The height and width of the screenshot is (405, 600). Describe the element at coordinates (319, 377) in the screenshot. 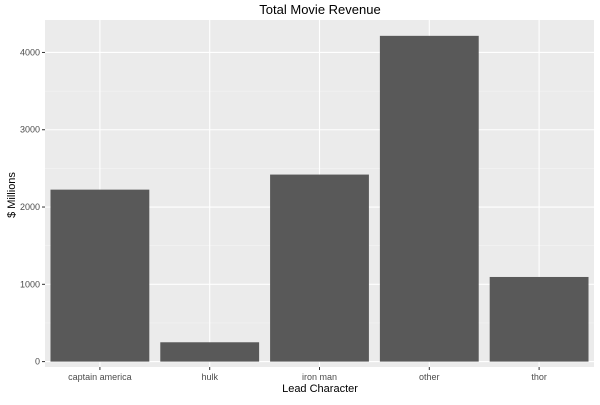

I see `x-tick-label: iron man` at that location.